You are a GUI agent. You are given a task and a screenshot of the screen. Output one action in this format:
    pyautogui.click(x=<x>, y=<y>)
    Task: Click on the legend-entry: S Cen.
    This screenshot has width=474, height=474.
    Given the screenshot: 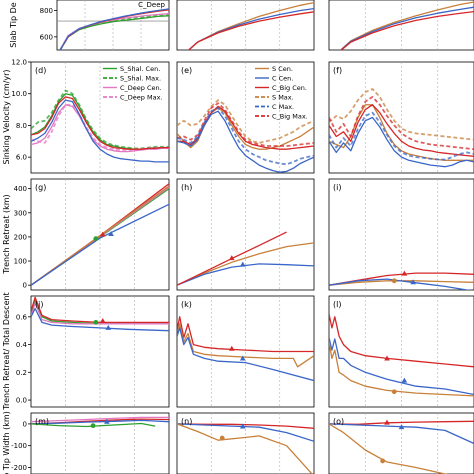 What is the action you would take?
    pyautogui.click(x=282, y=69)
    